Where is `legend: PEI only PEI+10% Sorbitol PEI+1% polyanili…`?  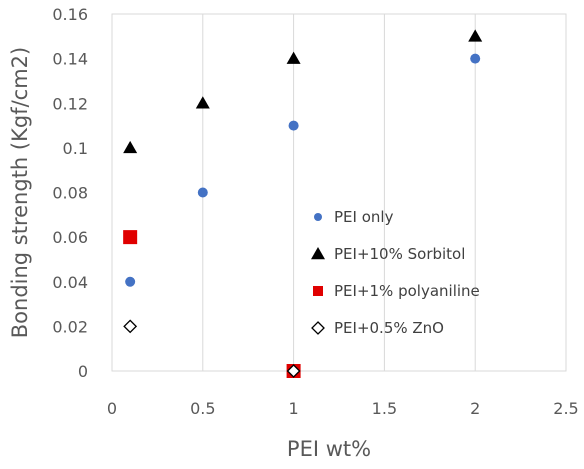 legend: PEI only PEI+10% Sorbitol PEI+1% polyanili… is located at coordinates (395, 272).